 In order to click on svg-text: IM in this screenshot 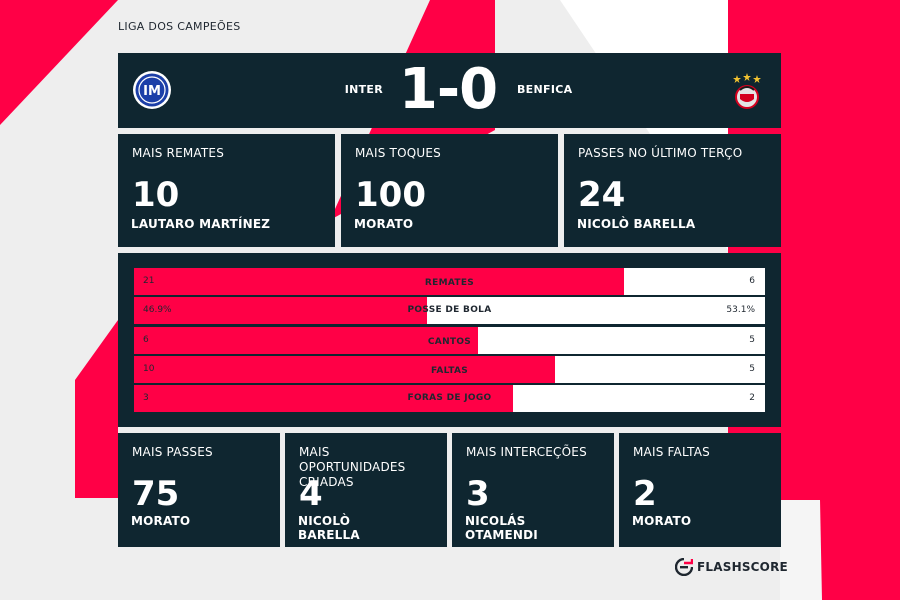, I will do `click(152, 91)`.